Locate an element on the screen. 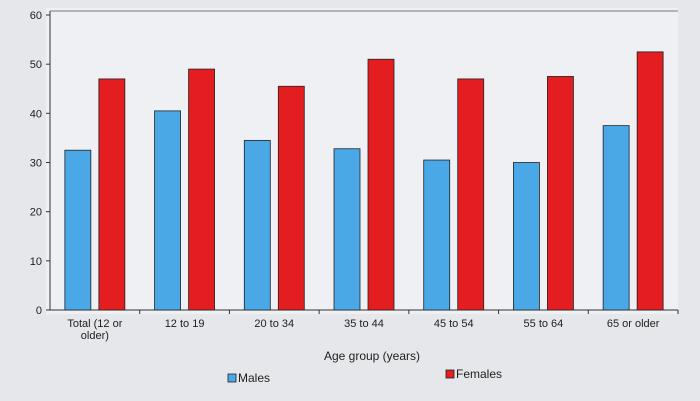 Image resolution: width=700 pixels, height=401 pixels. x-category-label: 35 to 44 is located at coordinates (364, 324).